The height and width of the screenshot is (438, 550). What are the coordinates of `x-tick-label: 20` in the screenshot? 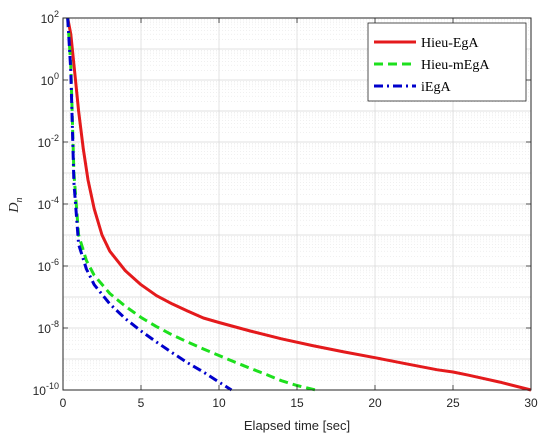 It's located at (375, 403).